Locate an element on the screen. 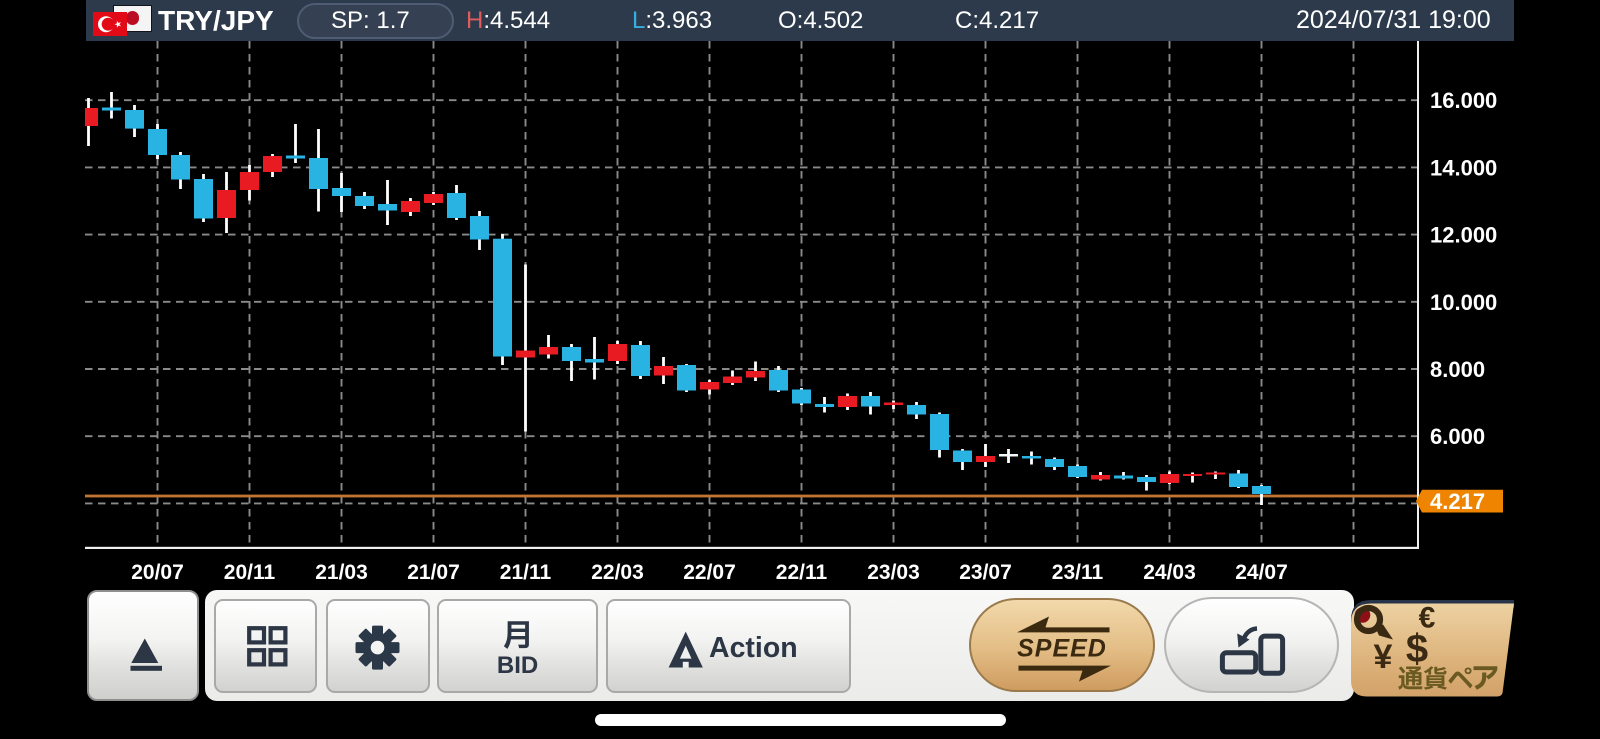 The height and width of the screenshot is (739, 1600). svg-text: 10.000 is located at coordinates (1463, 302).